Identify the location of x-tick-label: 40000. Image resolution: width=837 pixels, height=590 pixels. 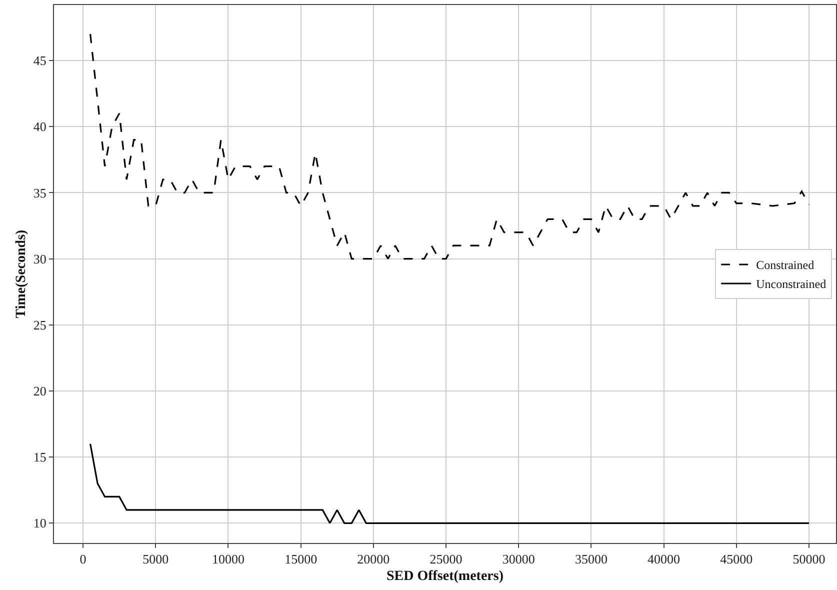
(664, 559).